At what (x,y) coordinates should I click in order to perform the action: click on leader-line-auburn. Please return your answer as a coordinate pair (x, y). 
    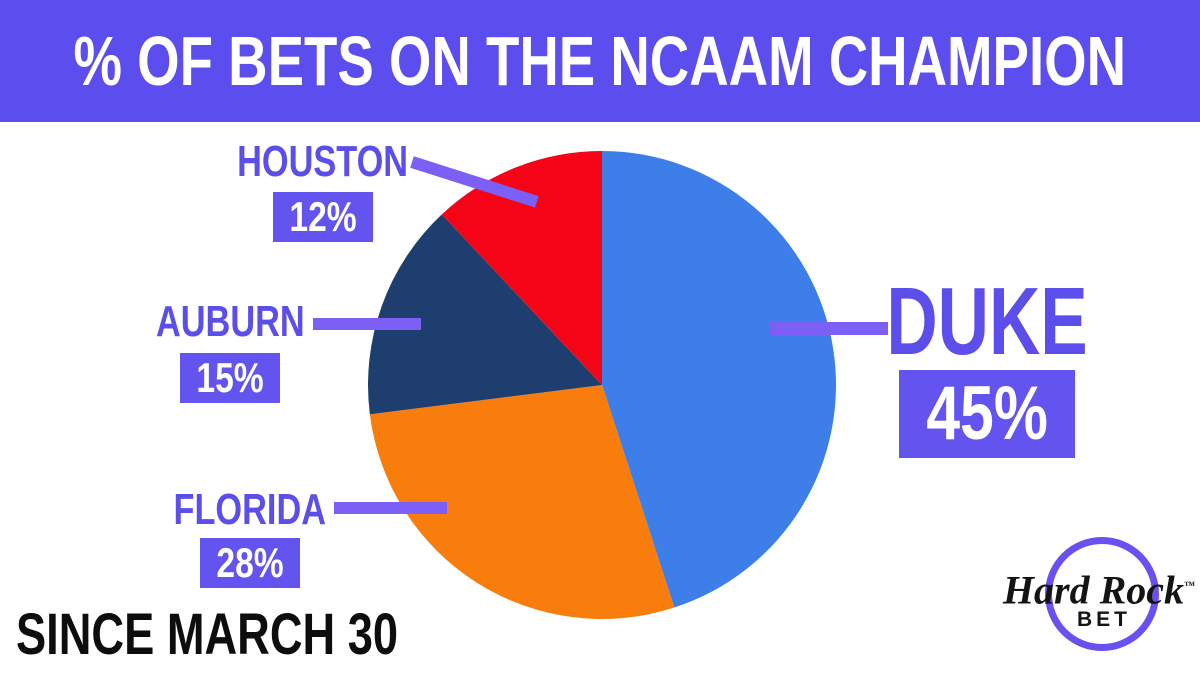
    Looking at the image, I should click on (367, 324).